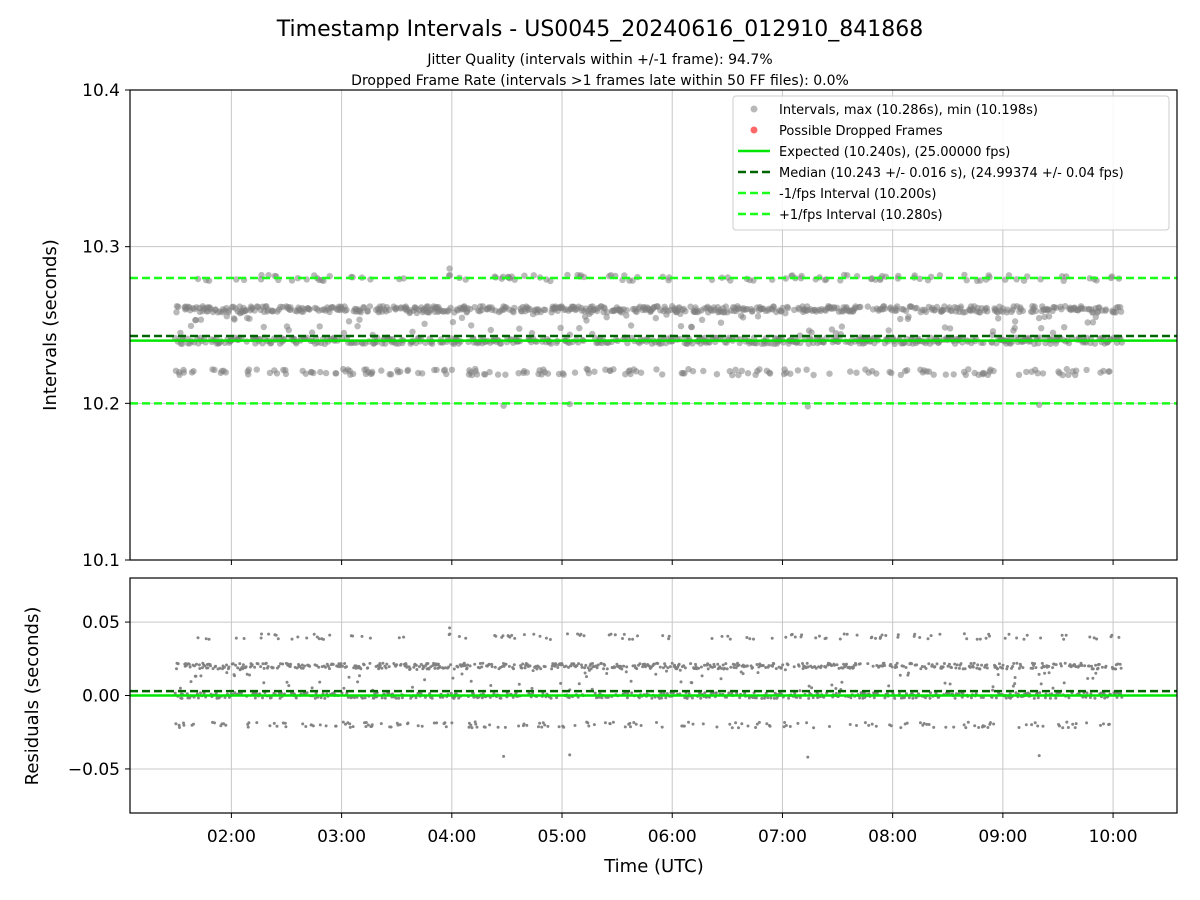  I want to click on x-tick-label: 04:00, so click(451, 837).